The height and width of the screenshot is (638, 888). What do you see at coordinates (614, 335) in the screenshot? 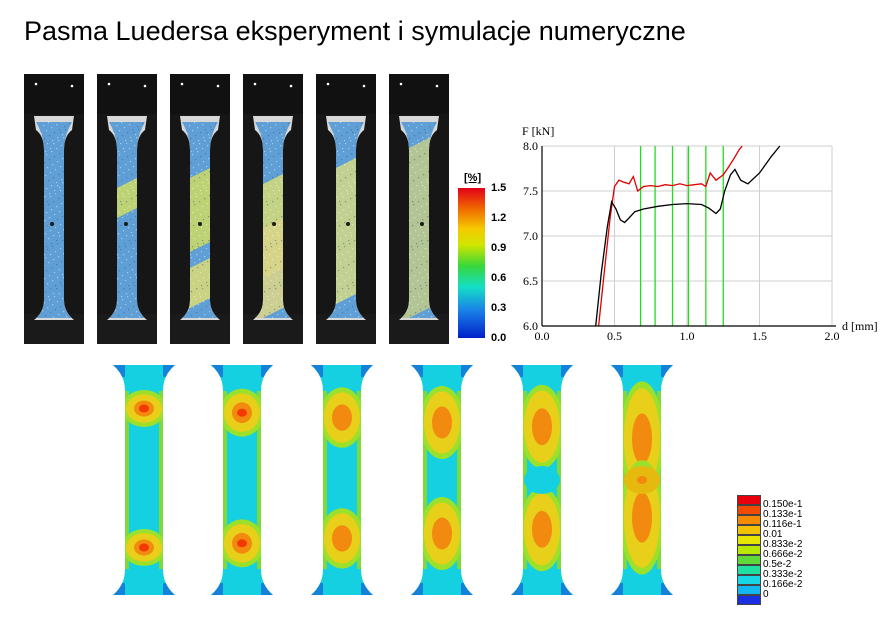
I see `x-tick-label: 0.5` at bounding box center [614, 335].